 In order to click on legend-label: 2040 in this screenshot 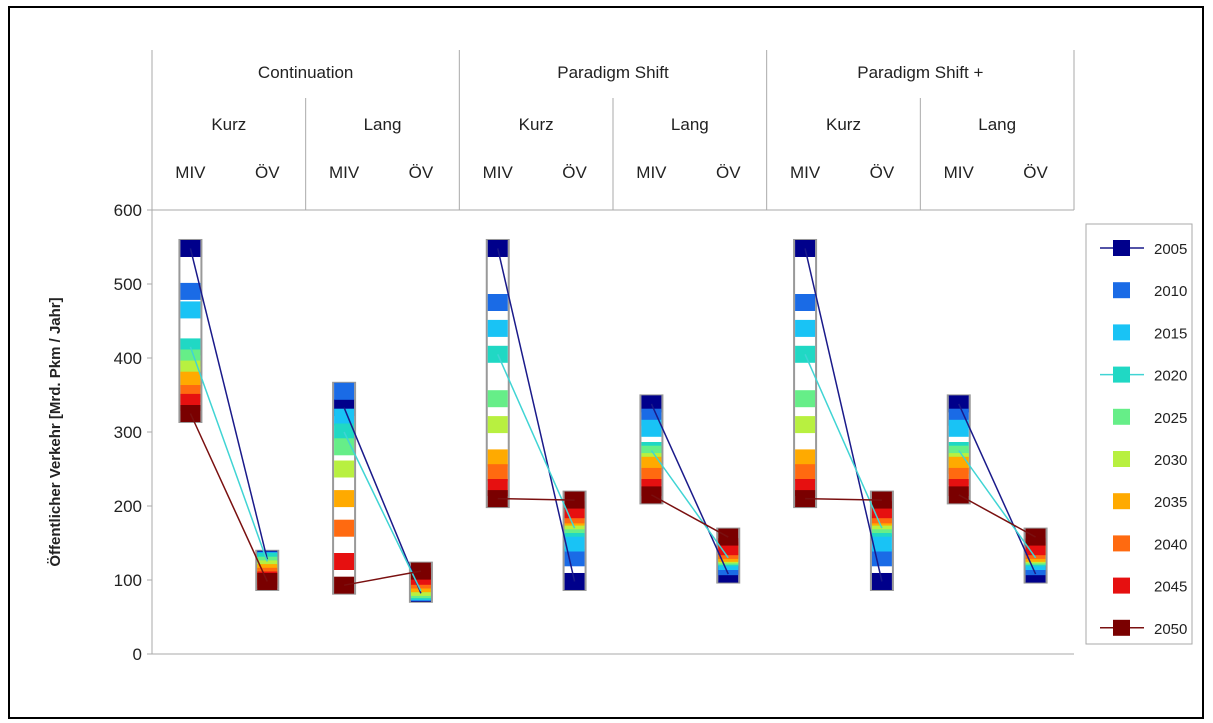, I will do `click(1170, 544)`.